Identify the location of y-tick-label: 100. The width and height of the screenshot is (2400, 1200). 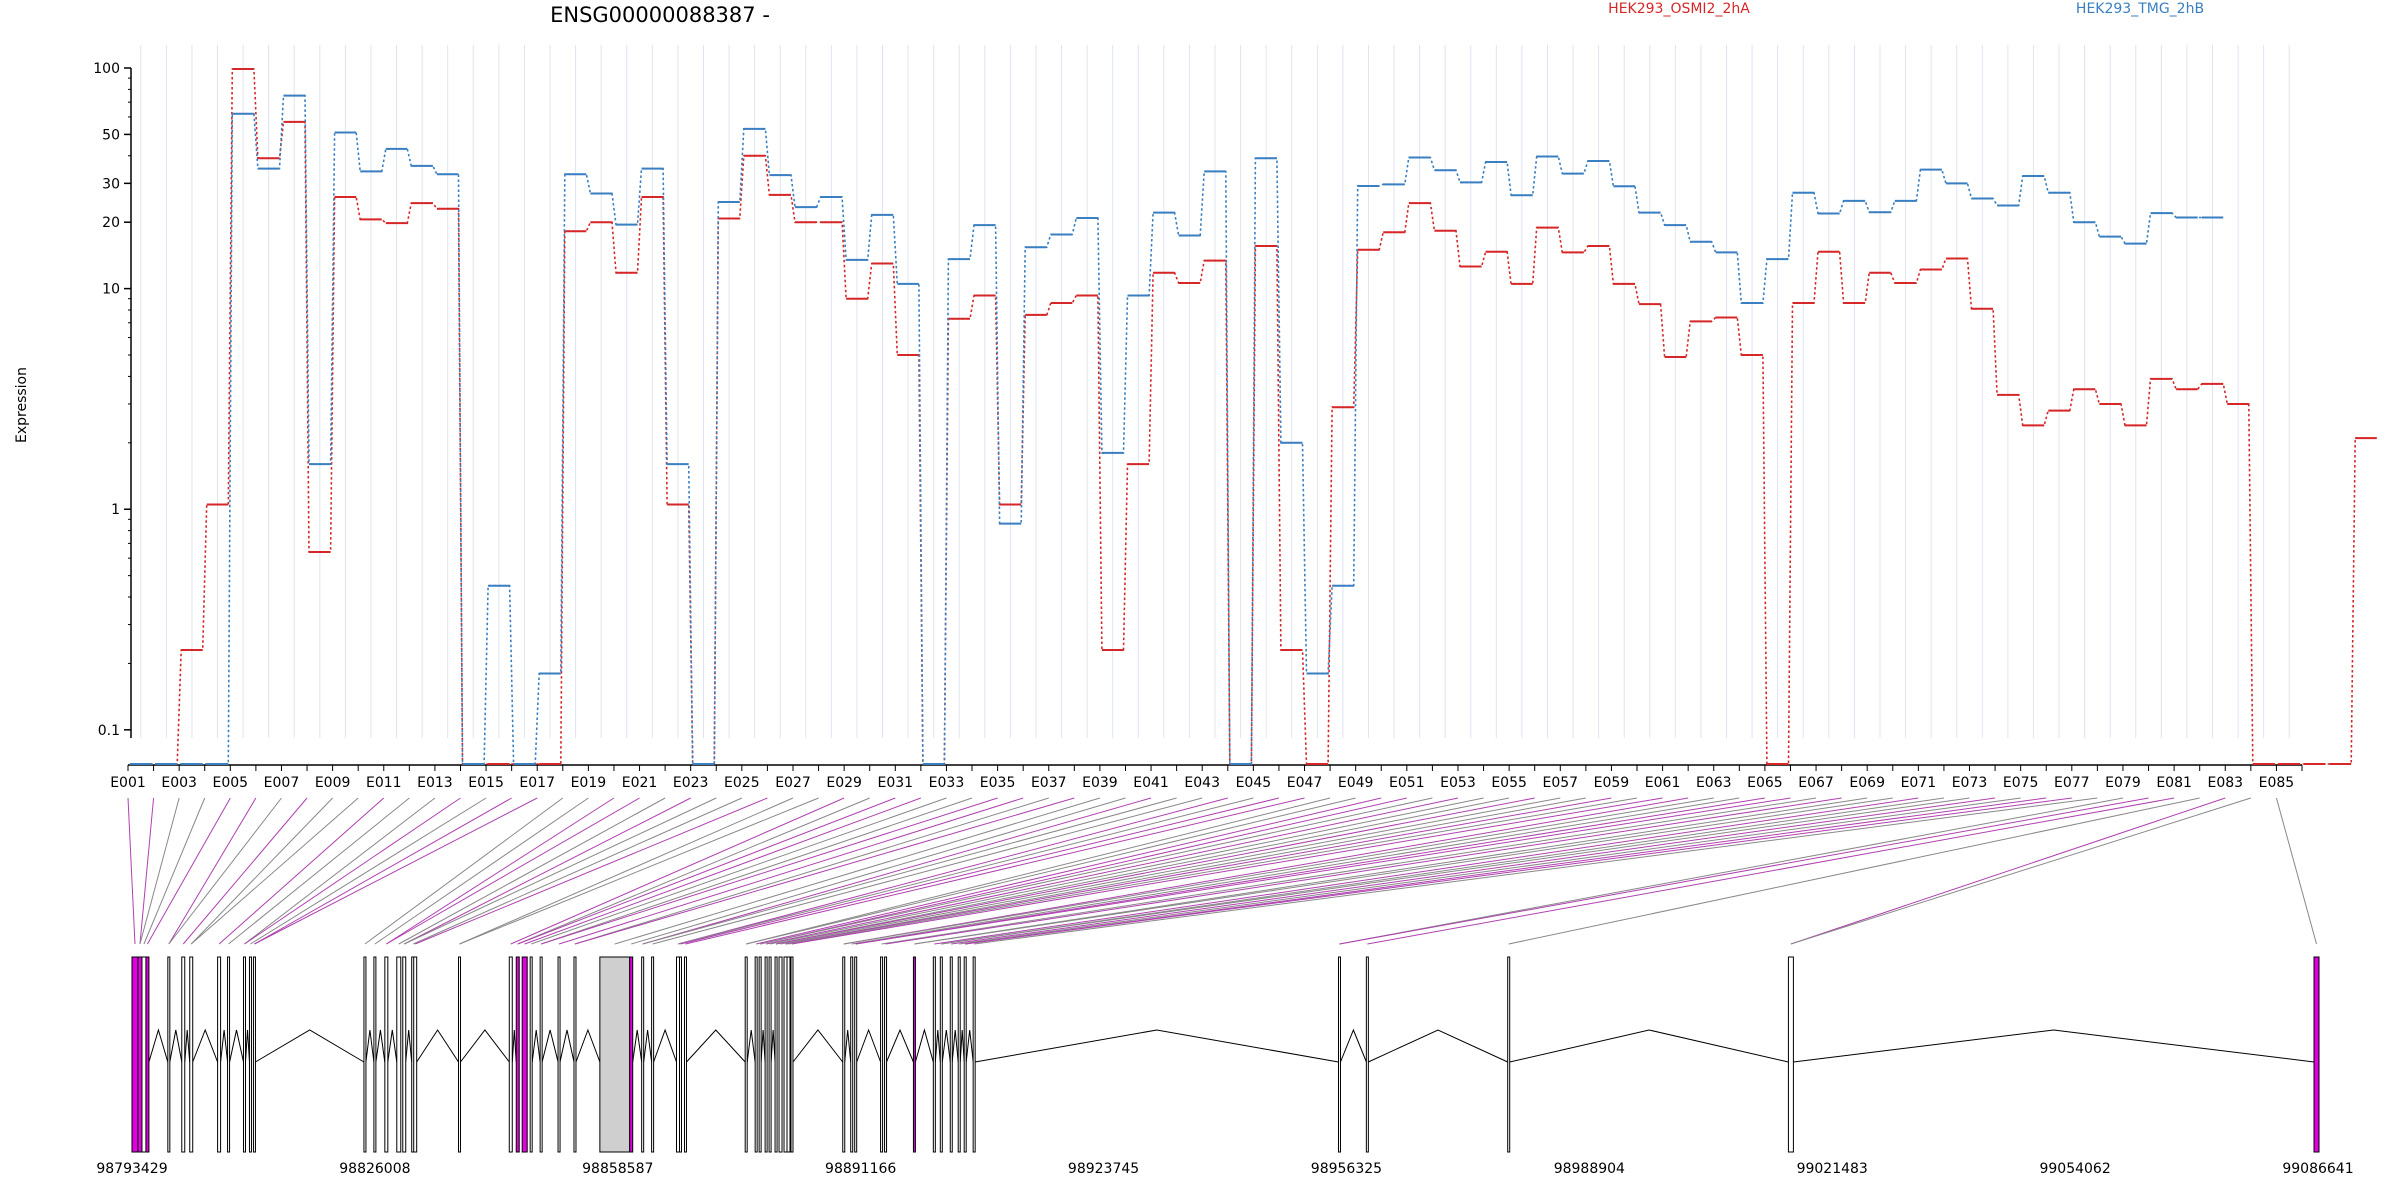
(106, 69).